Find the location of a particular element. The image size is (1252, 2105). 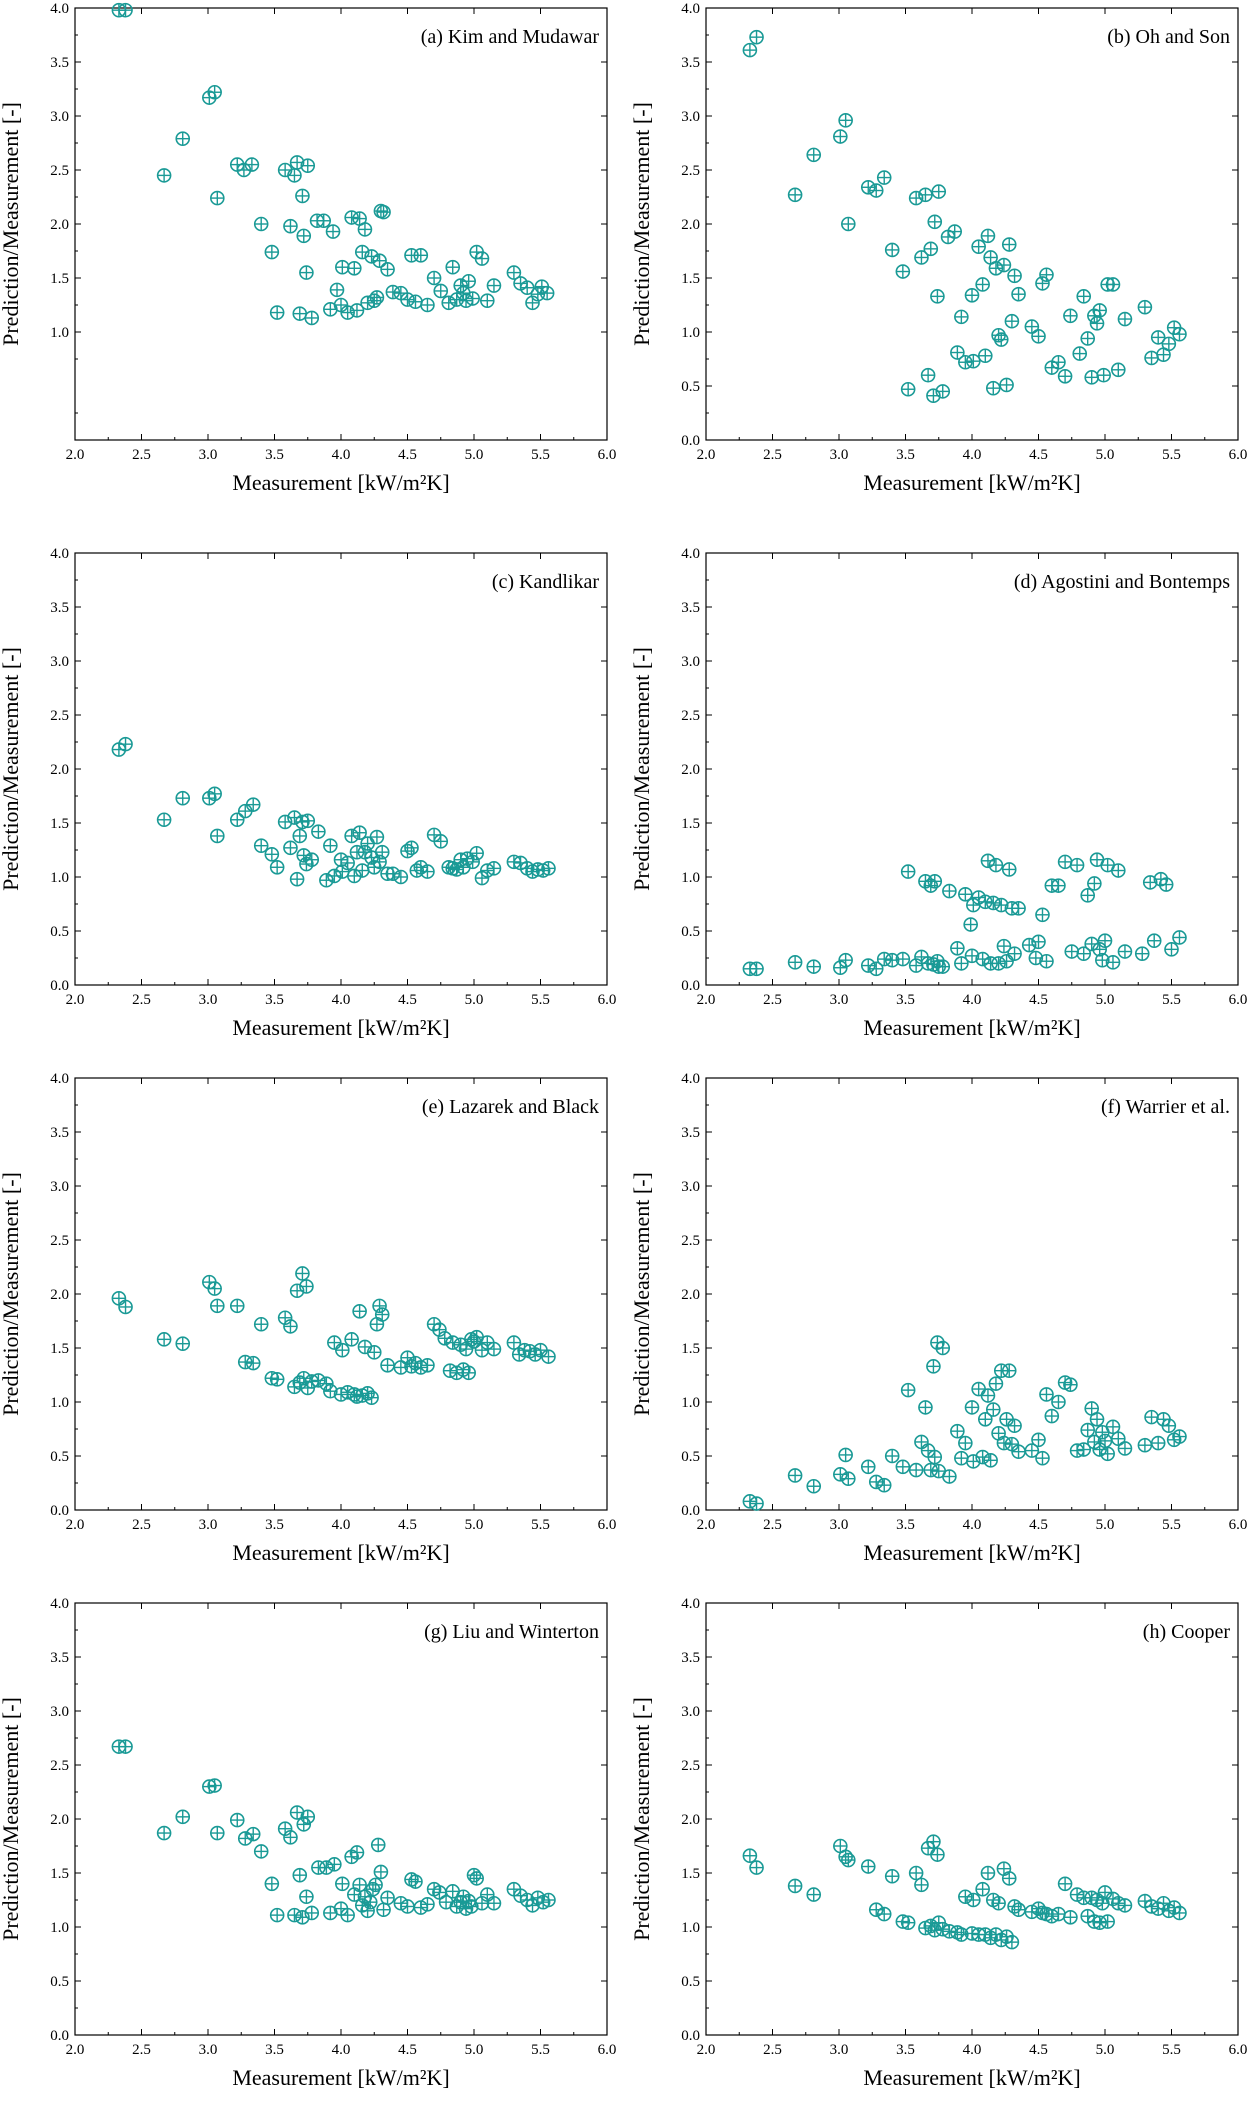

y-tick-label: 4.0 is located at coordinates (59, 9).